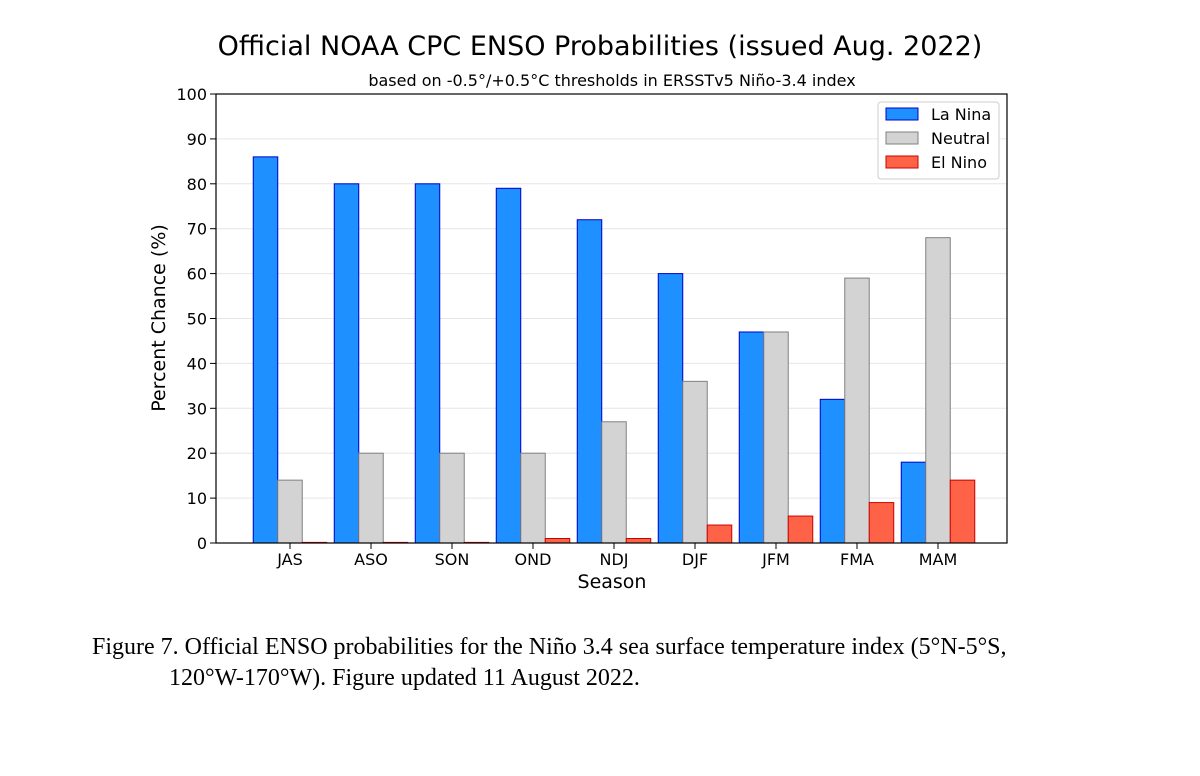 Image resolution: width=1200 pixels, height=776 pixels. Describe the element at coordinates (960, 138) in the screenshot. I see `legend-label: Neutral` at that location.